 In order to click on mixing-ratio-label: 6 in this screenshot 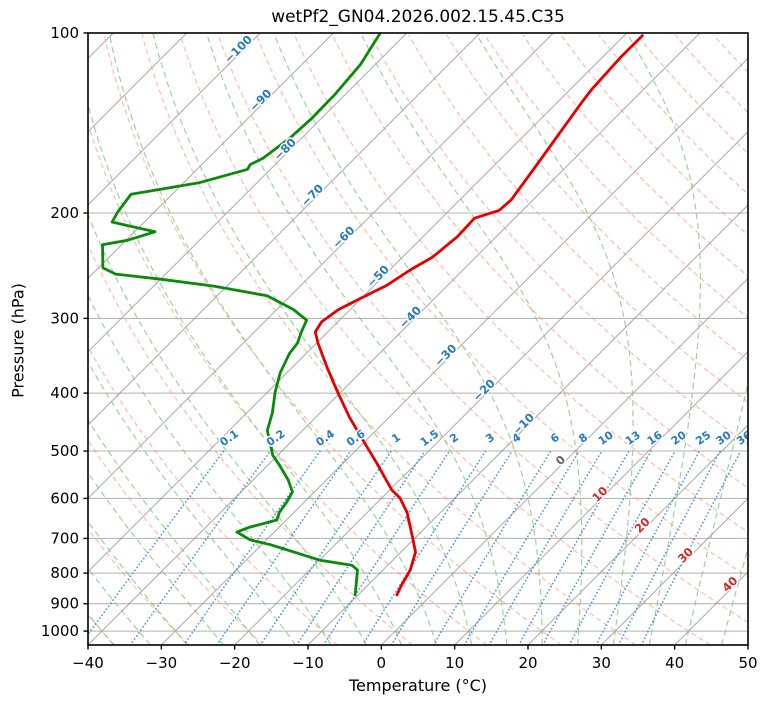, I will do `click(555, 437)`.